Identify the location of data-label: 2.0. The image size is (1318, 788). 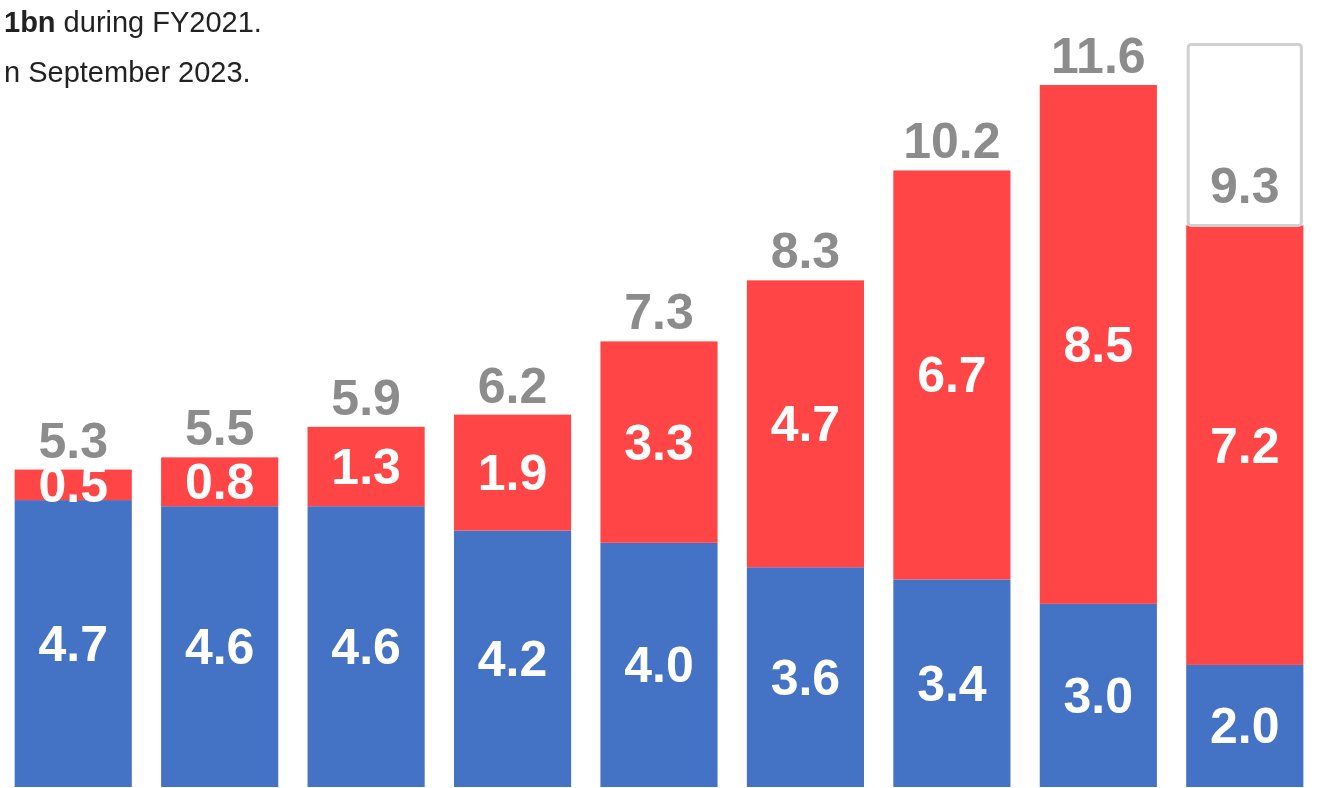
(1245, 726).